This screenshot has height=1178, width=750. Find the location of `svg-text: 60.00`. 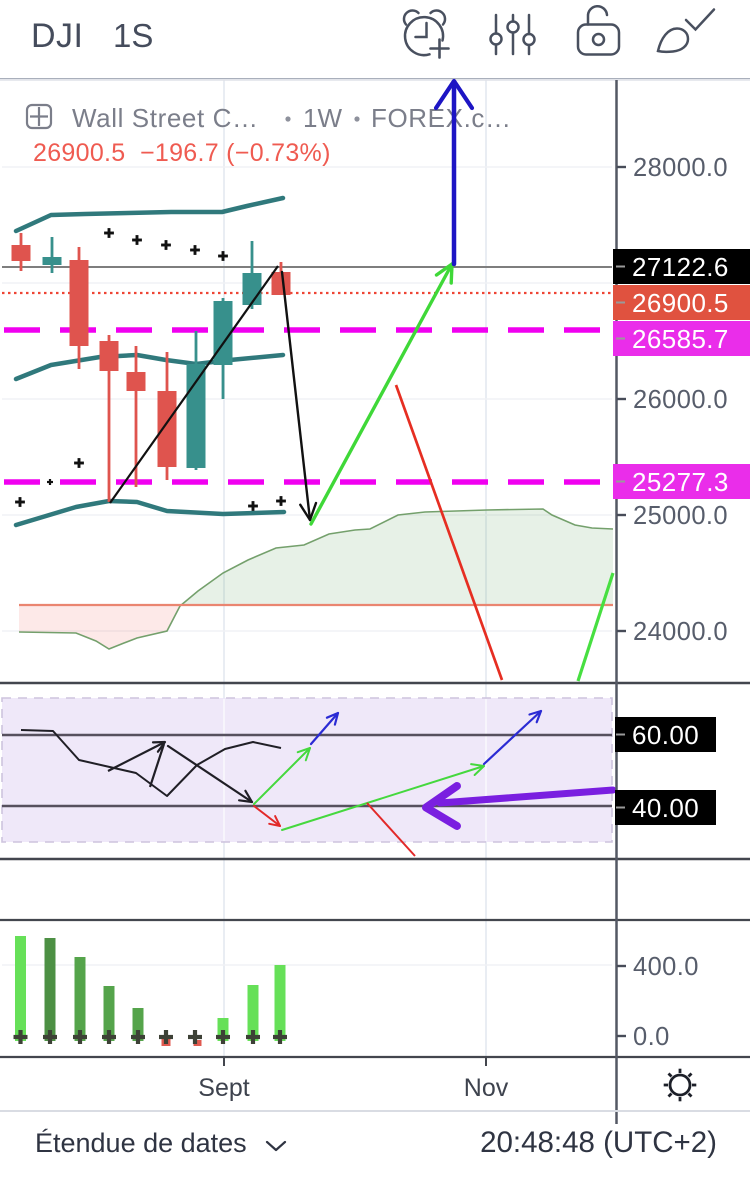

svg-text: 60.00 is located at coordinates (665, 735).